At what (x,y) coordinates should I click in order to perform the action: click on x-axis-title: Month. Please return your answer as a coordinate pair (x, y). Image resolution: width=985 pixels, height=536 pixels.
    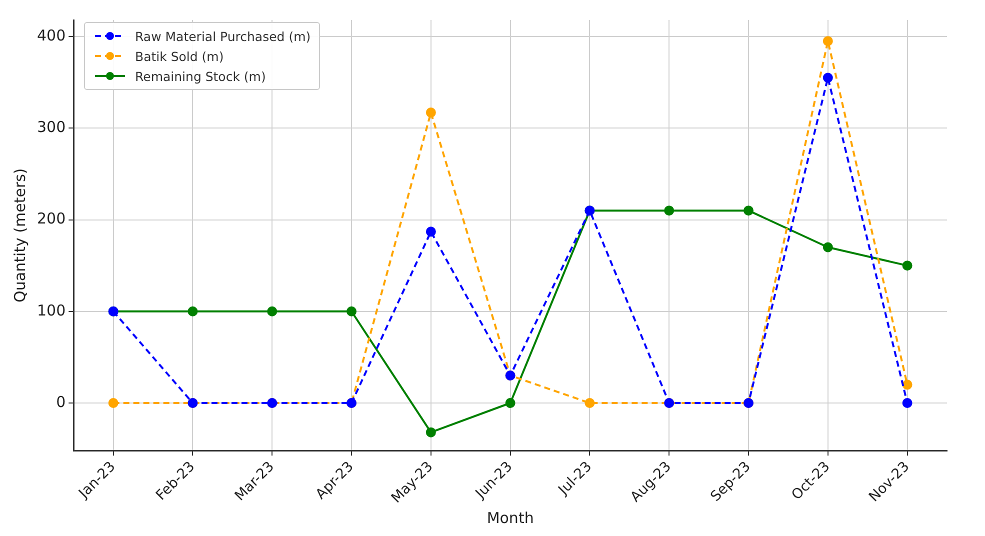
    Looking at the image, I should click on (510, 517).